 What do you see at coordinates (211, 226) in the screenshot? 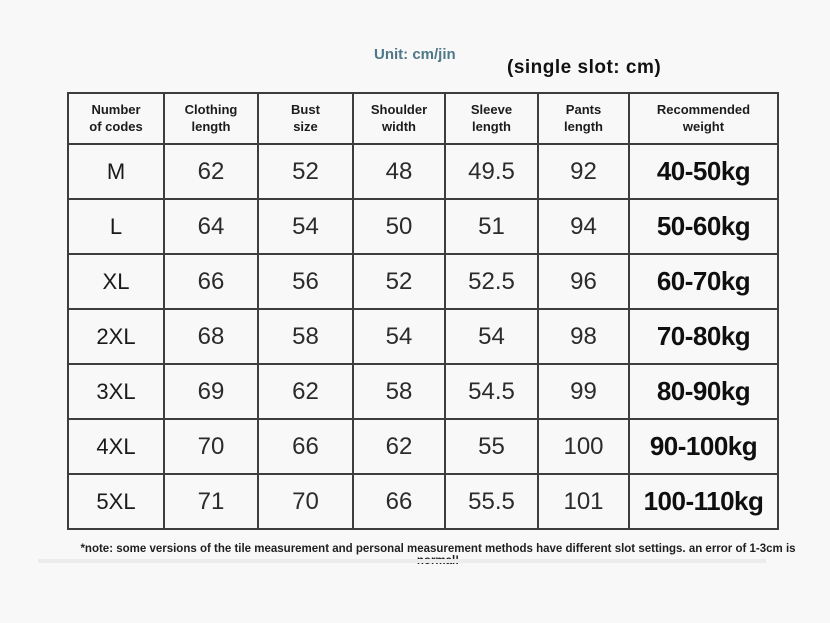
I see `clothing-length-cell: 64` at bounding box center [211, 226].